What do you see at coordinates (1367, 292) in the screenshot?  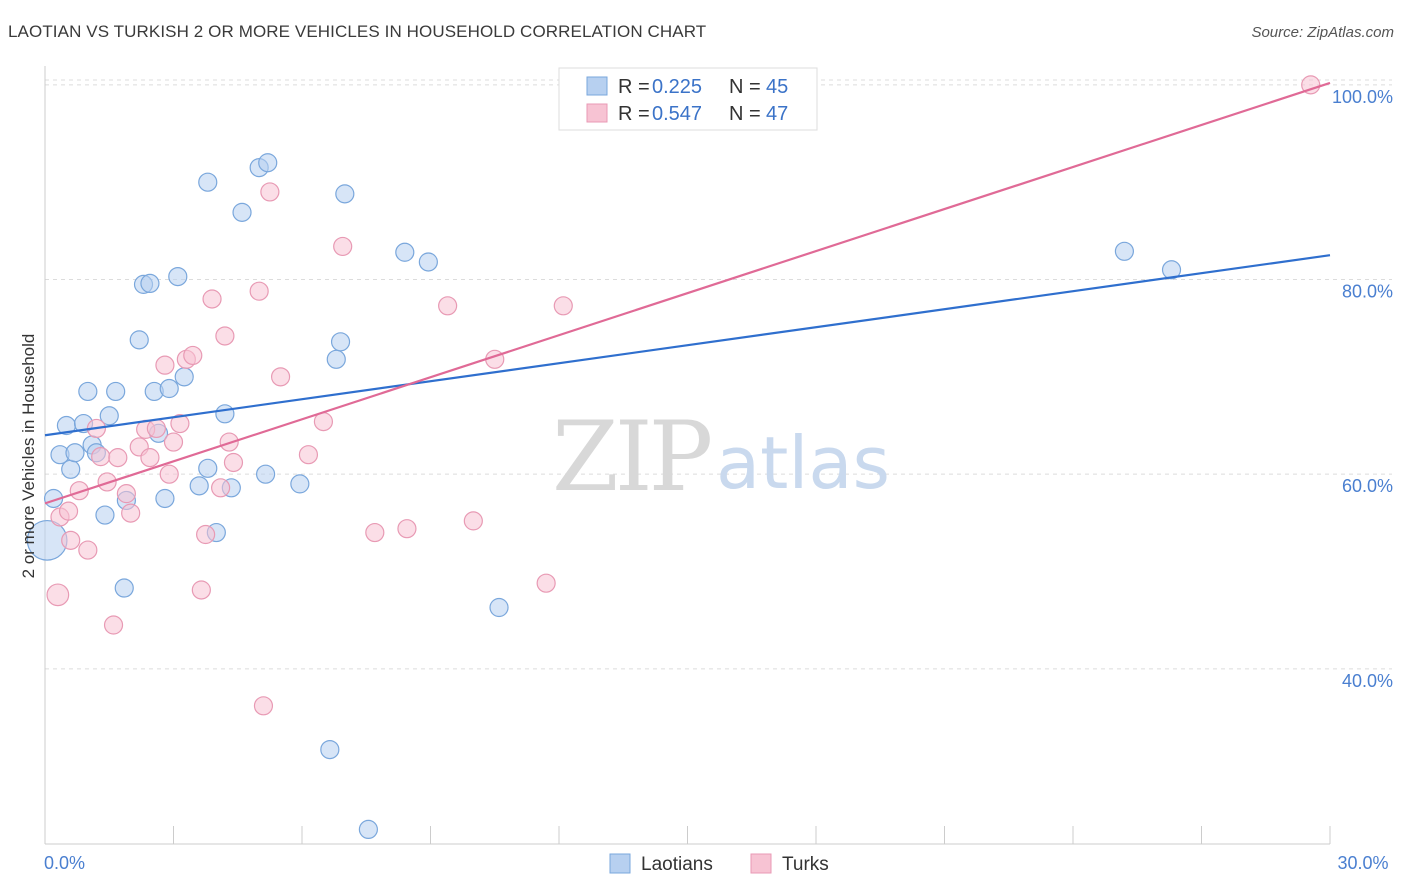 I see `y-tick-label: 80.0%` at bounding box center [1367, 292].